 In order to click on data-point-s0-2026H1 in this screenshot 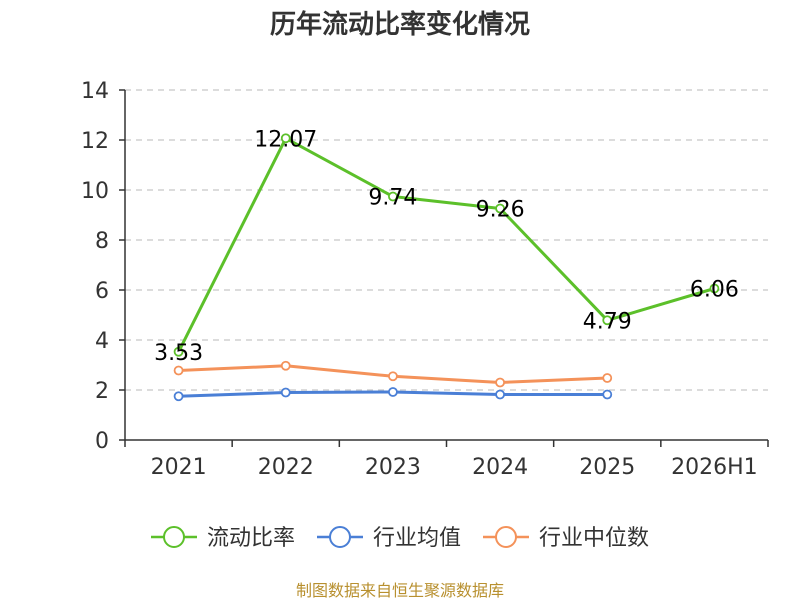, I will do `click(714, 288)`.